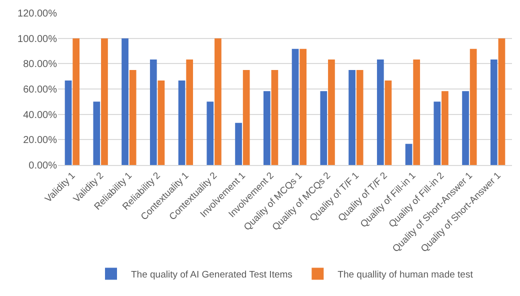  What do you see at coordinates (40, 64) in the screenshot?
I see `y-tick-label: 80.00%` at bounding box center [40, 64].